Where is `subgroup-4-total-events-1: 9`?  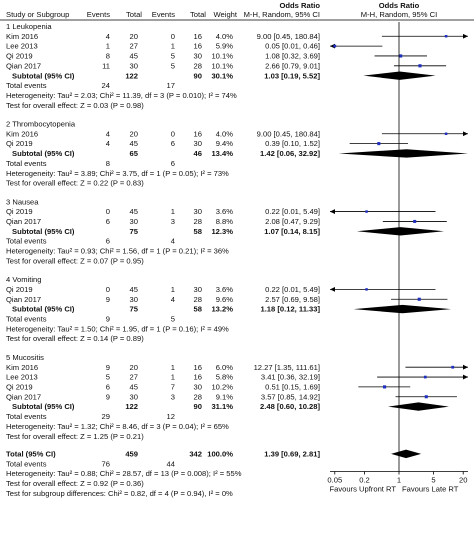
subgroup-4-total-events-1: 9 is located at coordinates (108, 319).